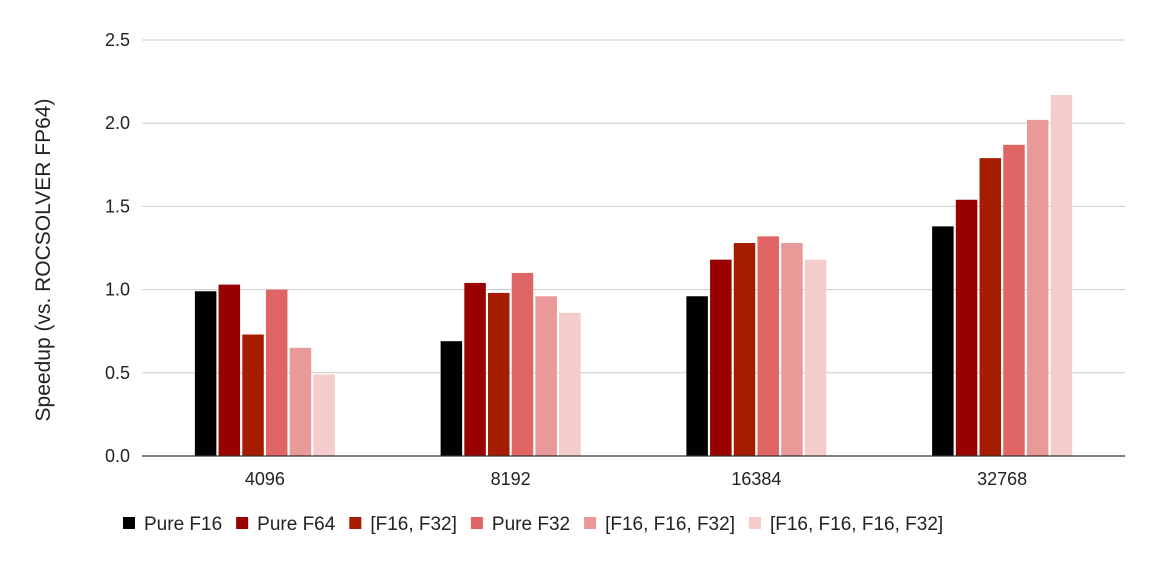 The width and height of the screenshot is (1153, 563). Describe the element at coordinates (856, 524) in the screenshot. I see `legend-label: [F16, F16, F16, F32]` at that location.